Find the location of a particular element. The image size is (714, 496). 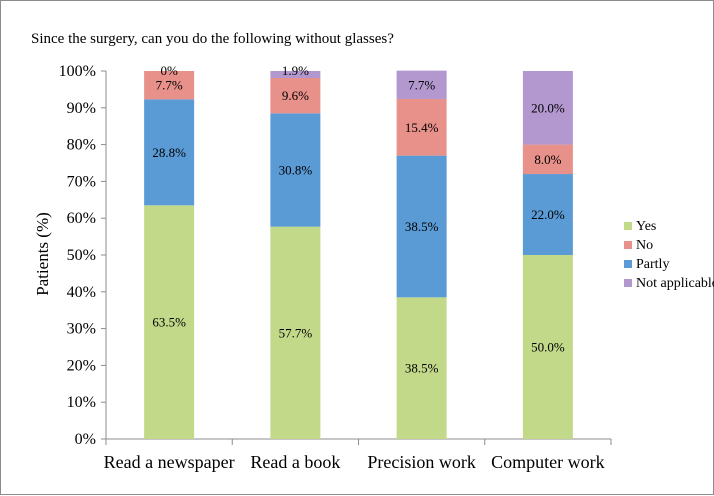

data-label: 50.0% is located at coordinates (548, 347).